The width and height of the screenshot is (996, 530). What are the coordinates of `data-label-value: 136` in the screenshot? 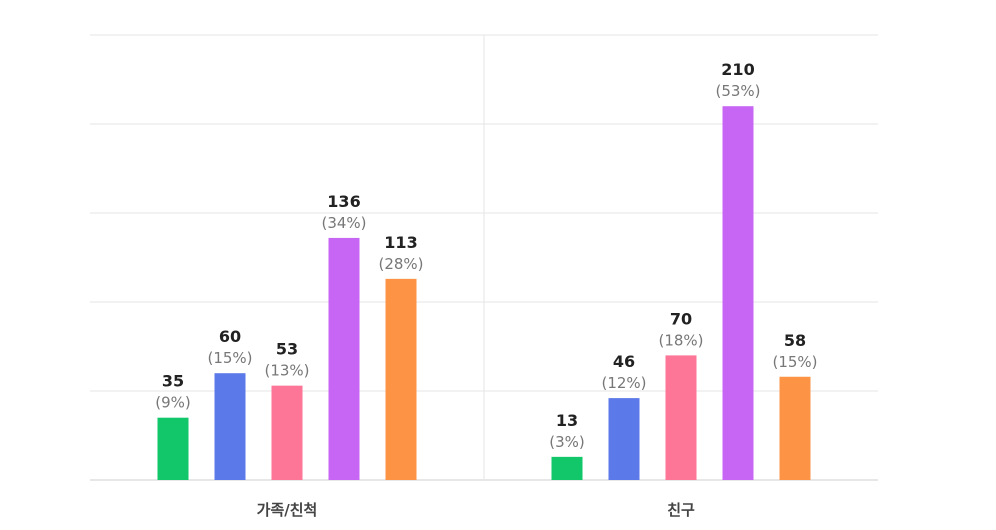 It's located at (343, 201).